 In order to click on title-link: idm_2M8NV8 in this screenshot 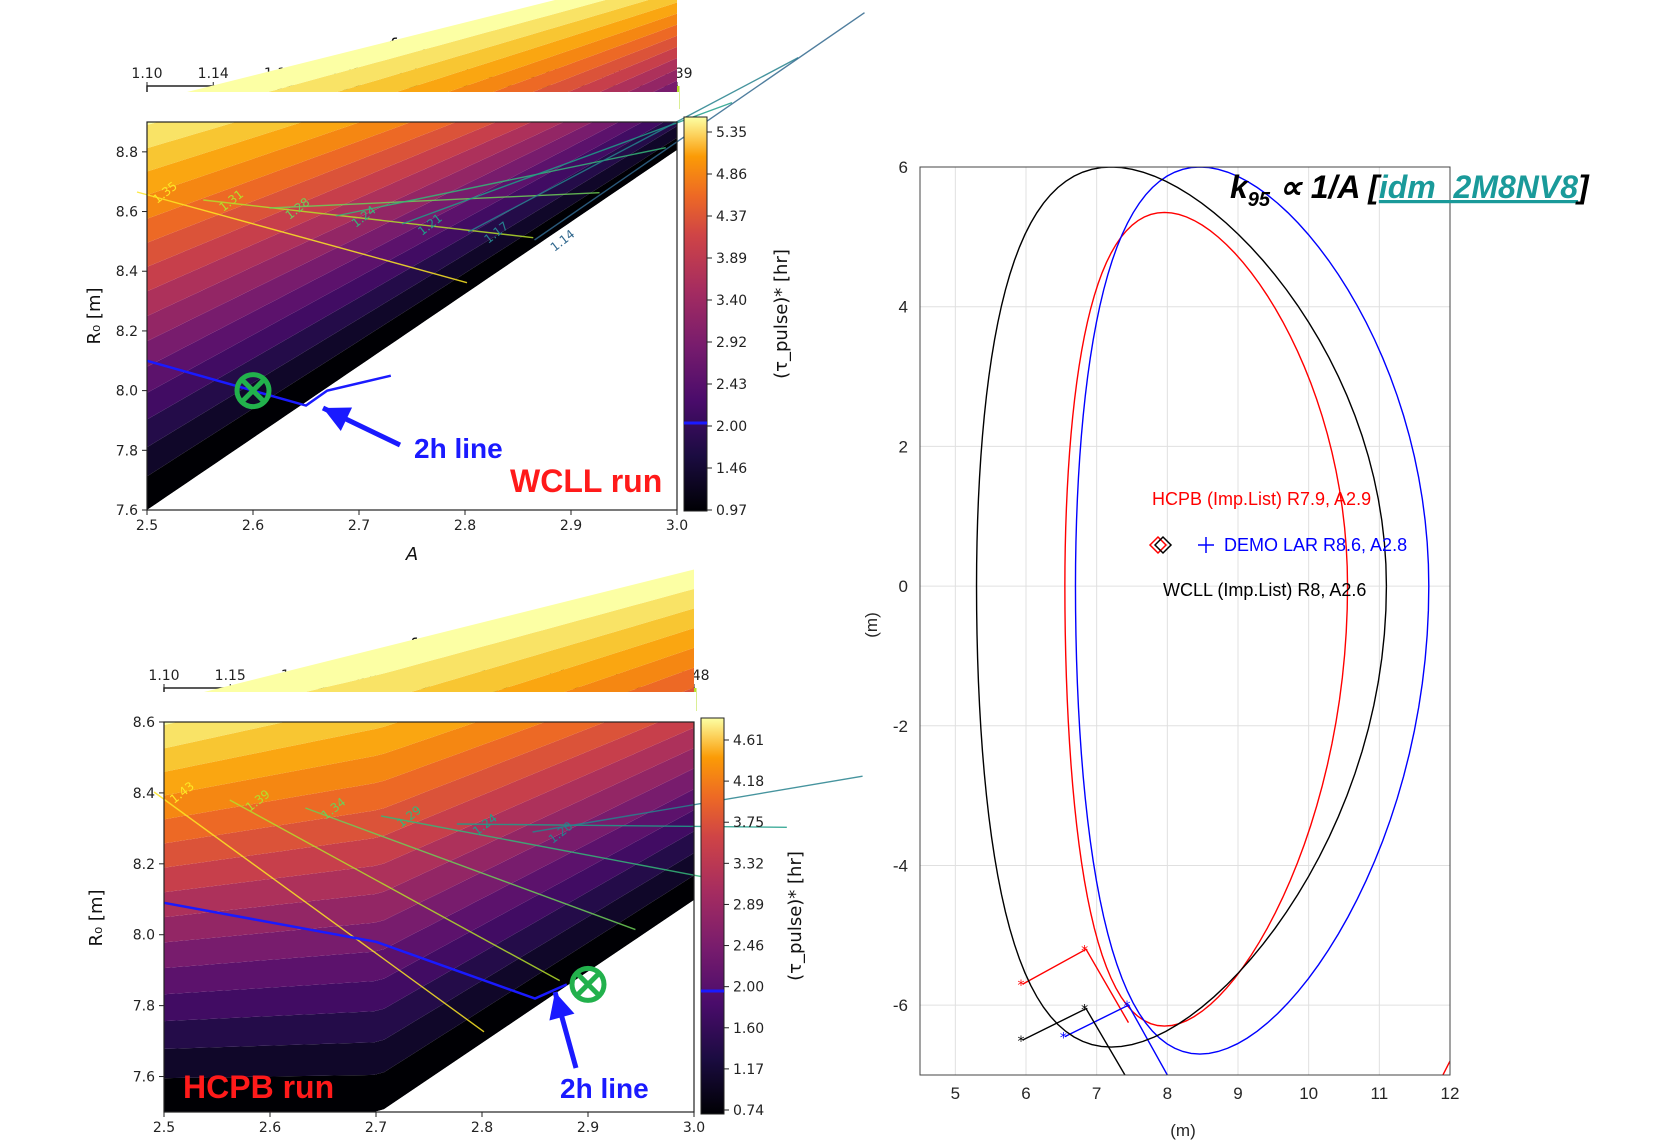, I will do `click(1478, 187)`.